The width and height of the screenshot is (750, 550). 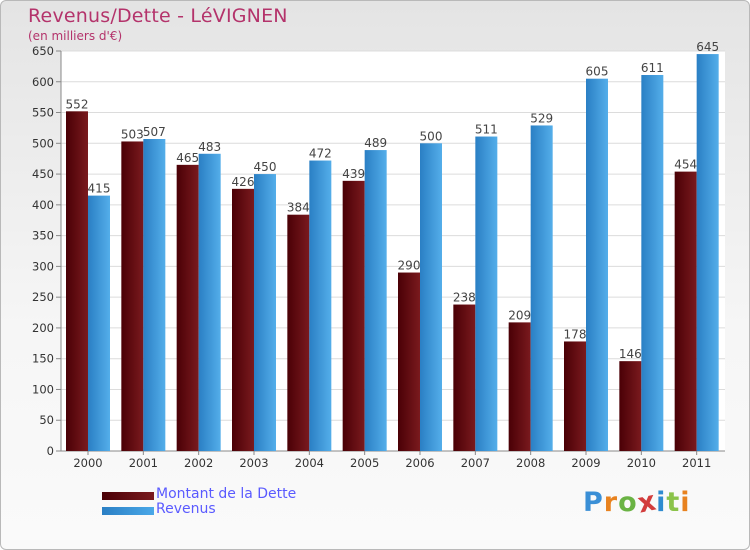 I want to click on x-tick-label: 2008, so click(x=530, y=463).